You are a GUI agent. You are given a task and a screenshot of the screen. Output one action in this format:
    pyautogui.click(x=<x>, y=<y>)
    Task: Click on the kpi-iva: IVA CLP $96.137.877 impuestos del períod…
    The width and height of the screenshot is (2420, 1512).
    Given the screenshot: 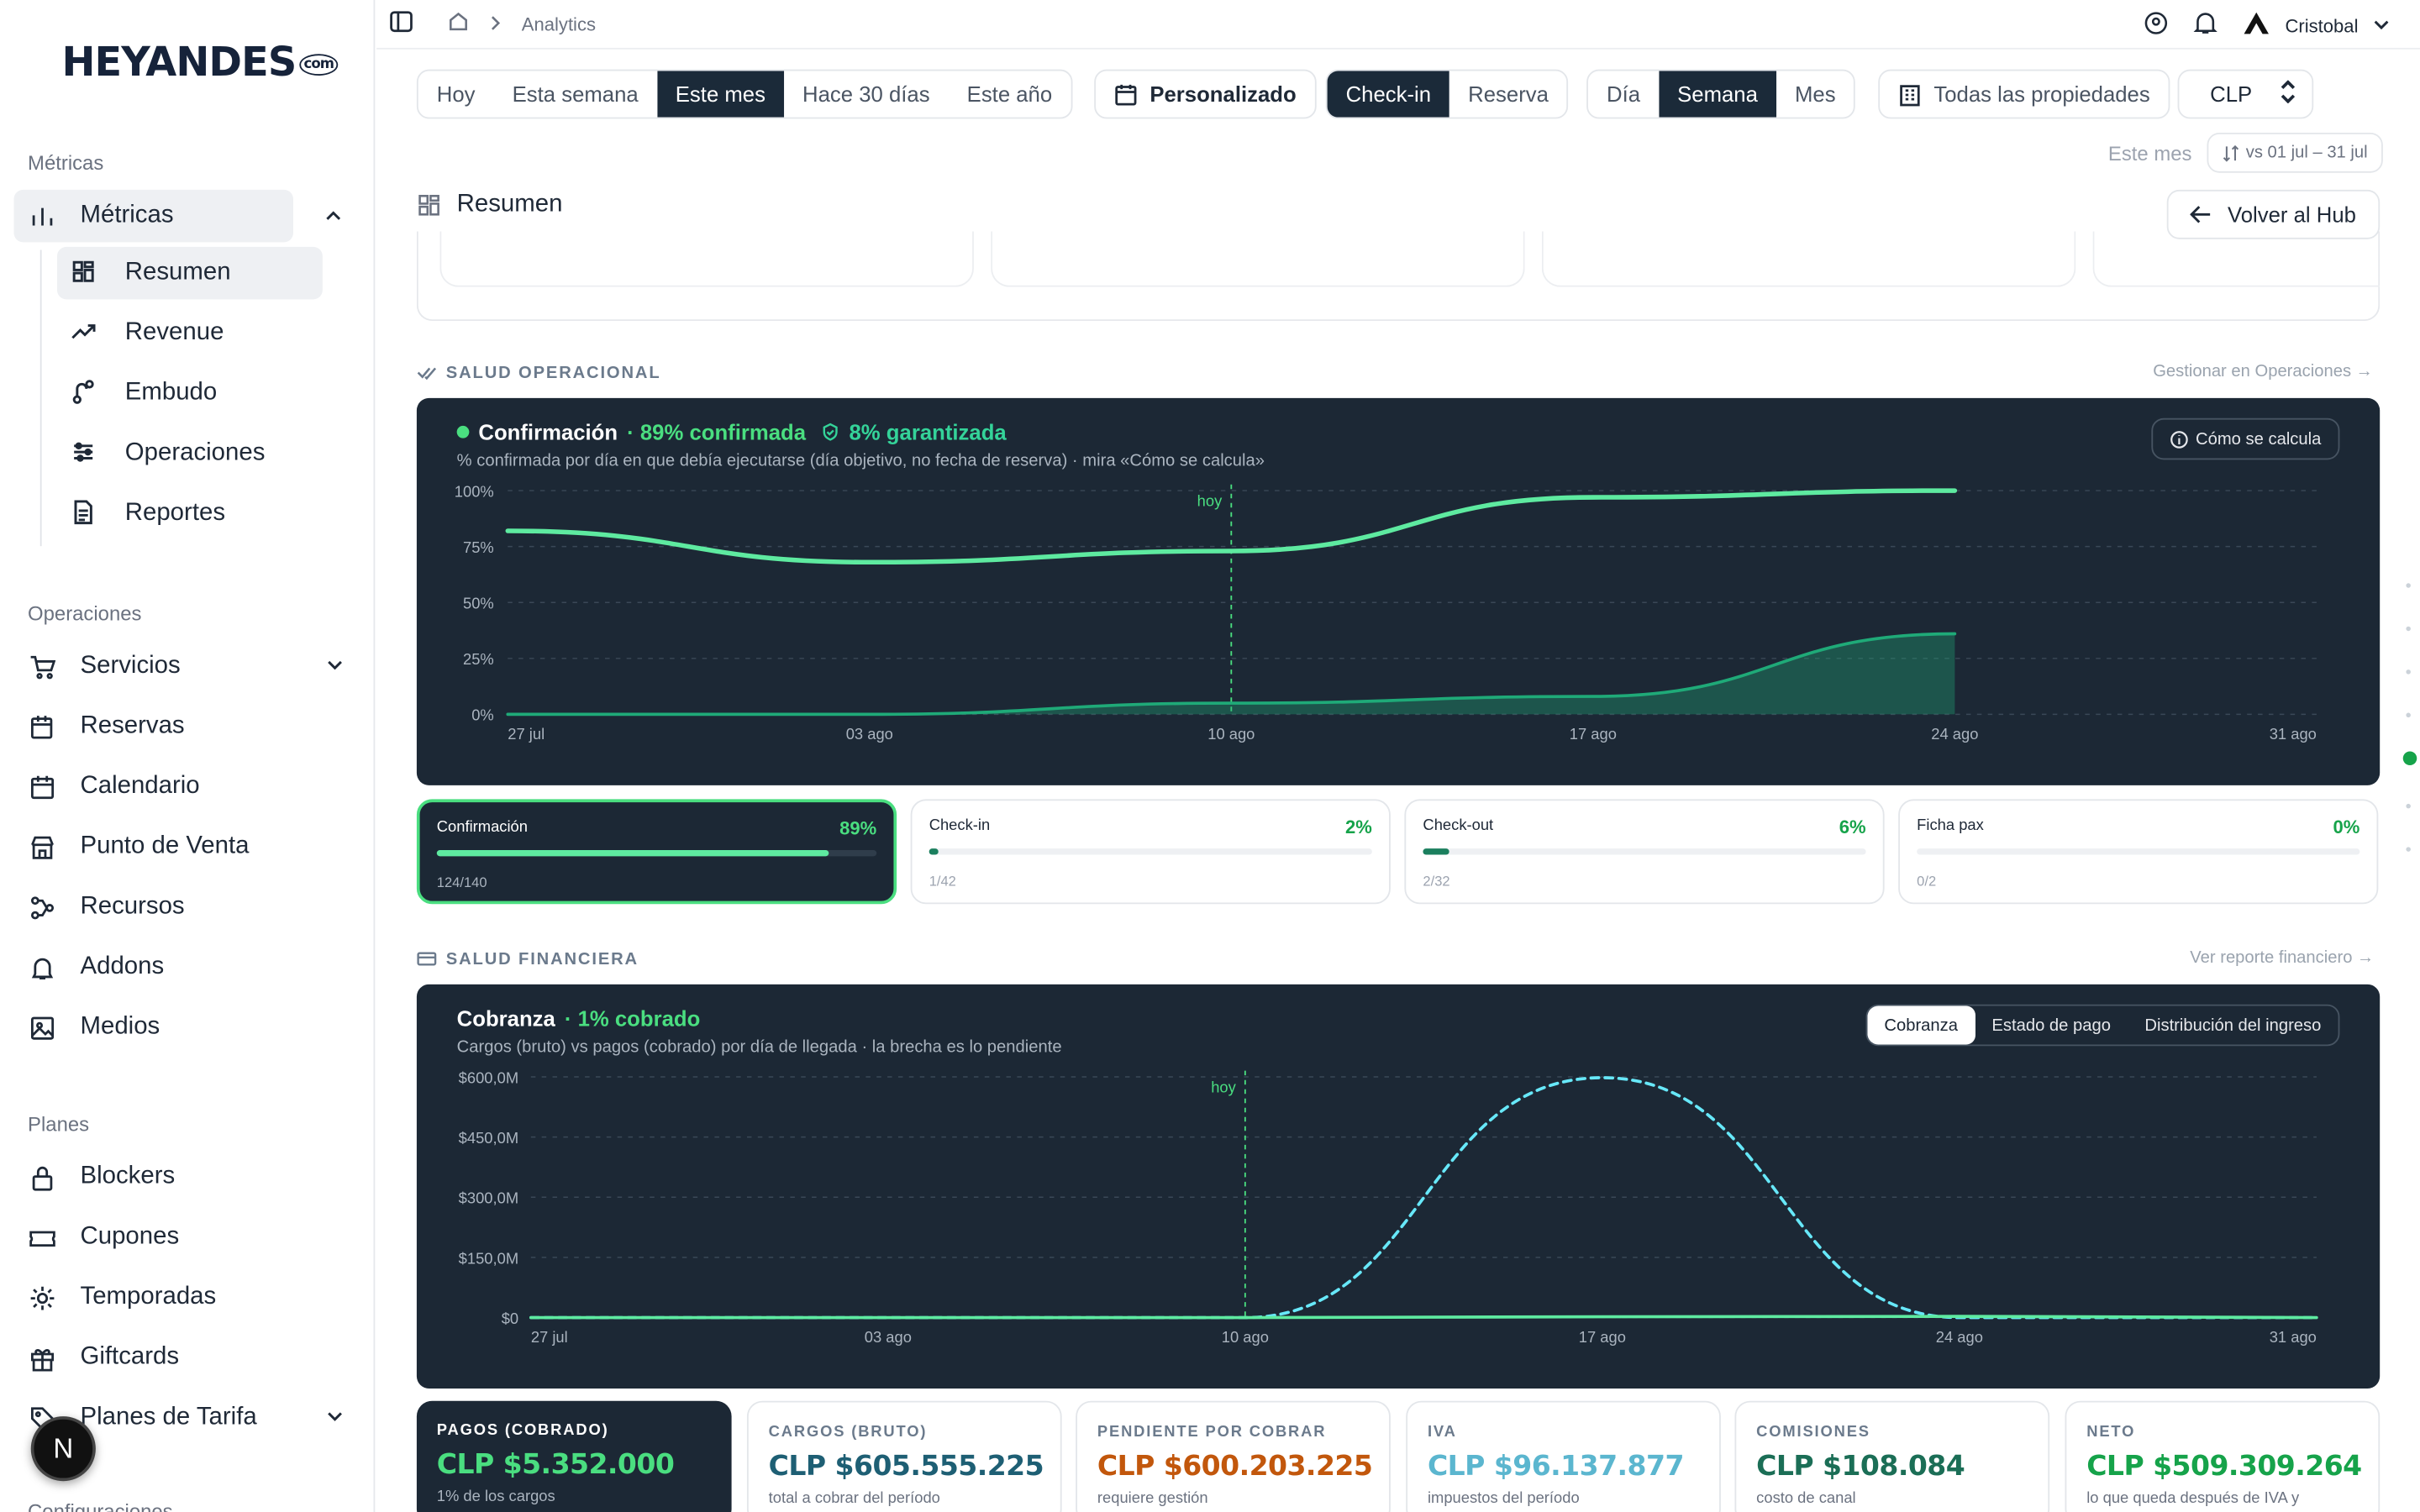 What is the action you would take?
    pyautogui.click(x=1563, y=1456)
    